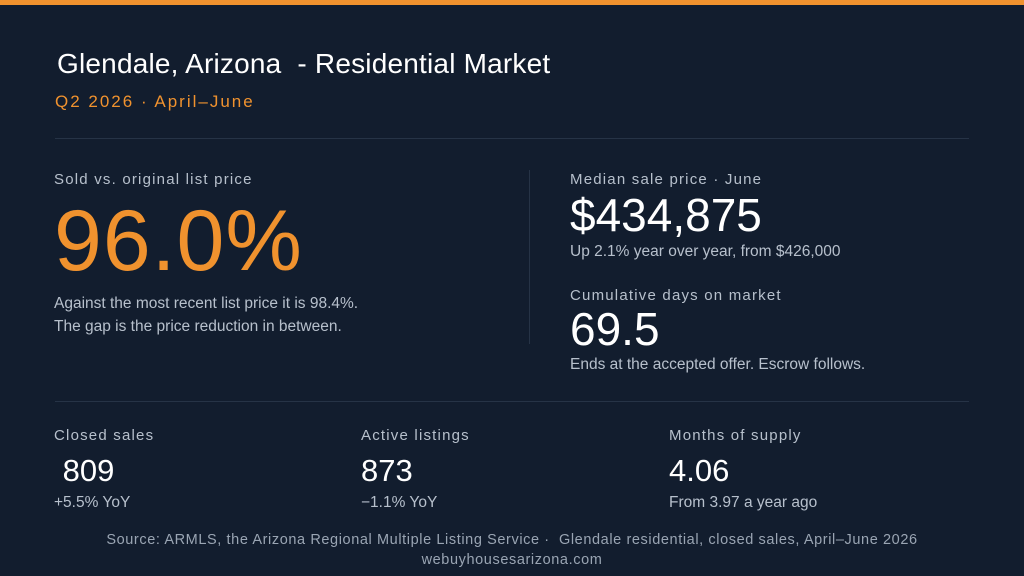 The width and height of the screenshot is (1024, 576). What do you see at coordinates (735, 435) in the screenshot?
I see `months-of-supply-label: Months of supply` at bounding box center [735, 435].